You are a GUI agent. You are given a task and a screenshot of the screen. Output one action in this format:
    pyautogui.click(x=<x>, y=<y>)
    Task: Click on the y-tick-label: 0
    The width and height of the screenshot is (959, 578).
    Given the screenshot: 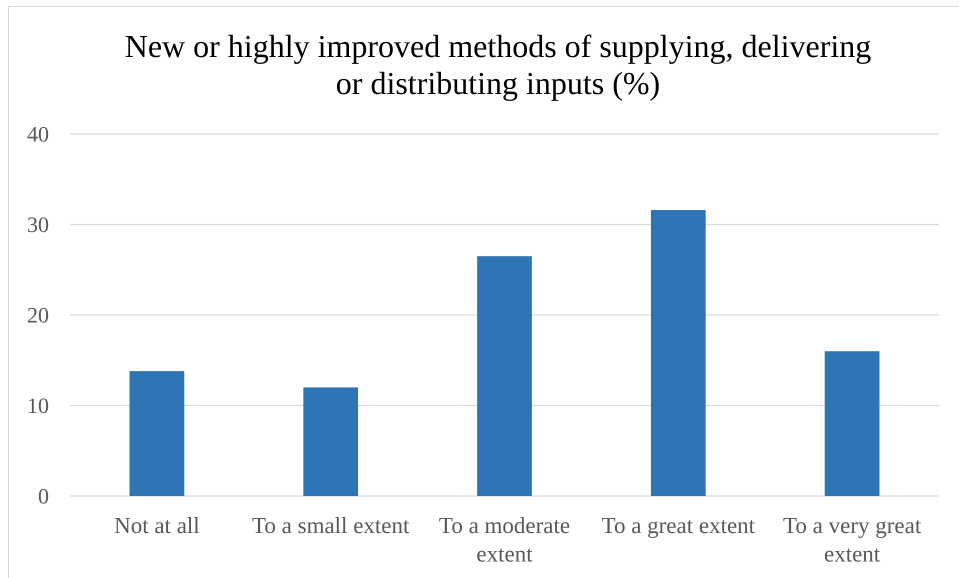 What is the action you would take?
    pyautogui.click(x=43, y=496)
    